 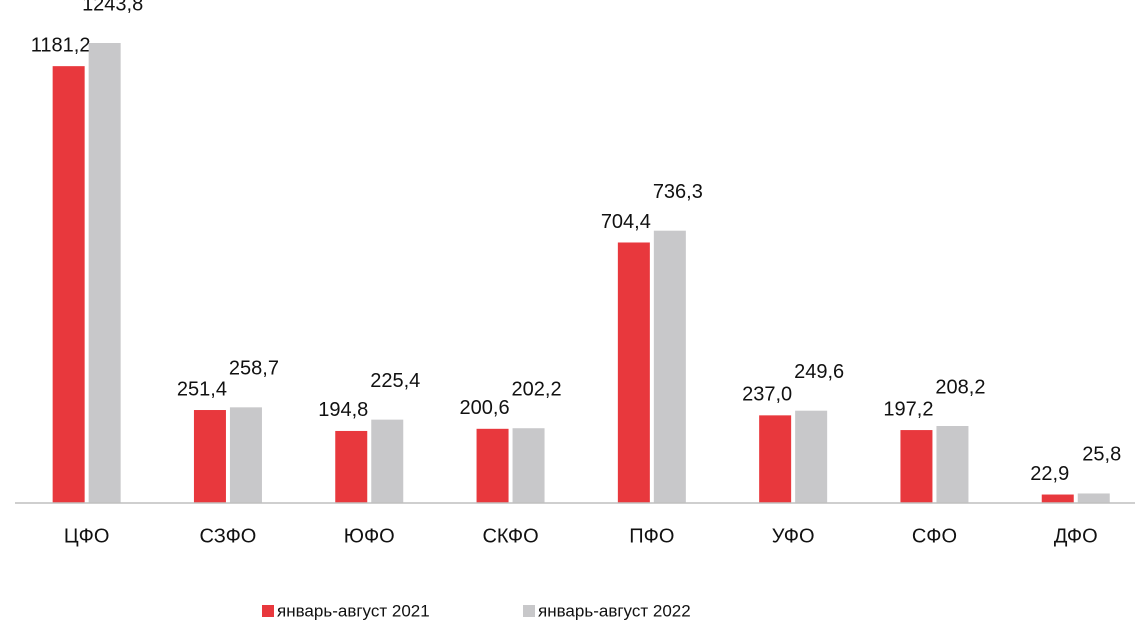 I want to click on x-tick-label: УФО, so click(x=793, y=536).